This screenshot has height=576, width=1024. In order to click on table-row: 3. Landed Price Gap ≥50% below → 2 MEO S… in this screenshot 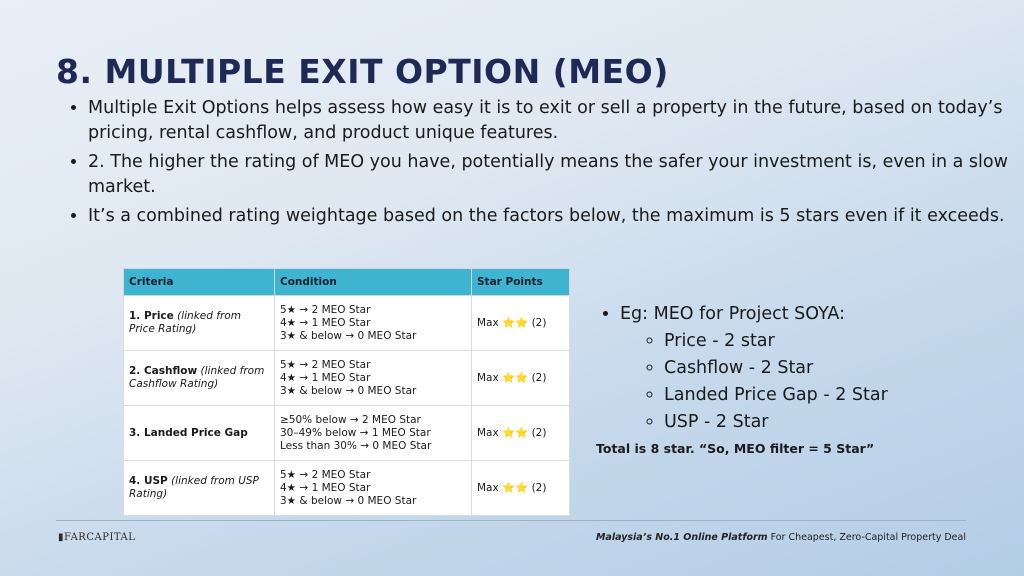, I will do `click(346, 433)`.